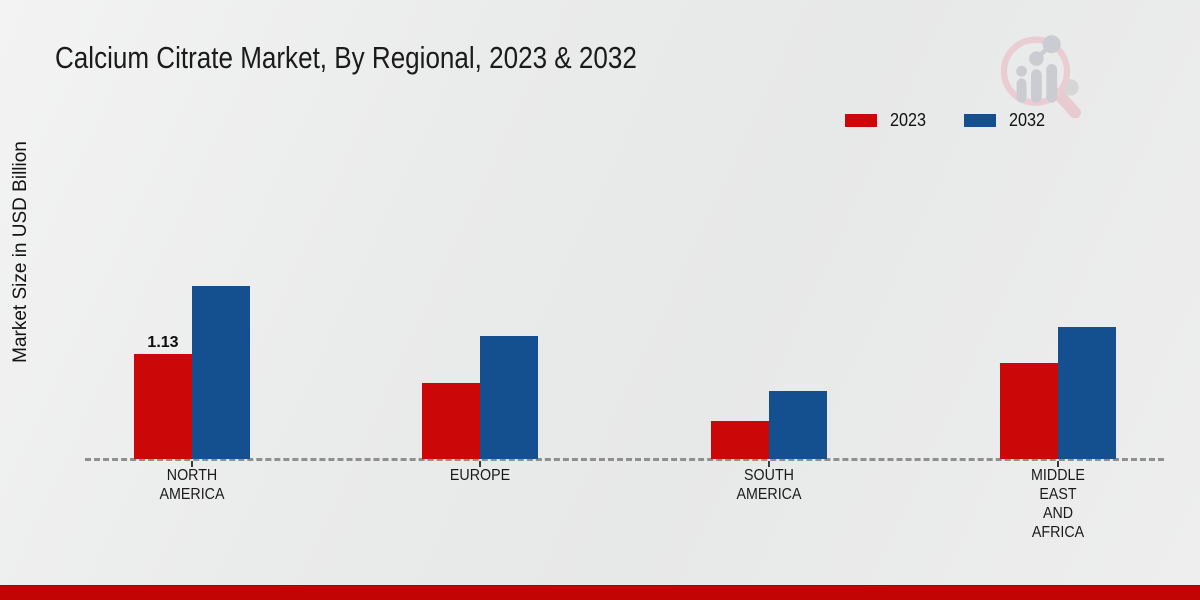 Image resolution: width=1200 pixels, height=600 pixels. I want to click on legend-label: 2032, so click(1027, 120).